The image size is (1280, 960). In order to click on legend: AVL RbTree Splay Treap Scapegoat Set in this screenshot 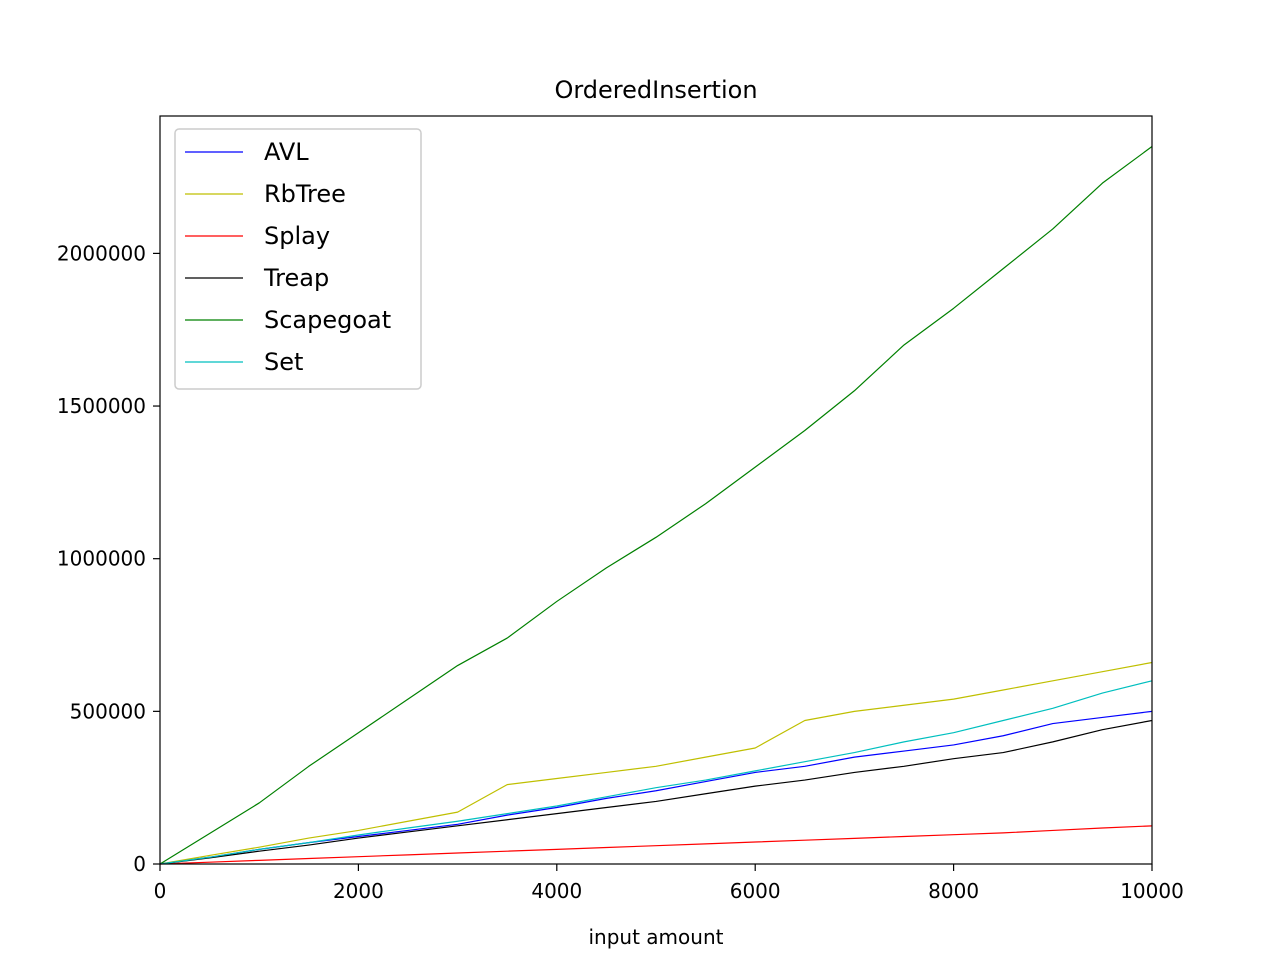, I will do `click(298, 259)`.